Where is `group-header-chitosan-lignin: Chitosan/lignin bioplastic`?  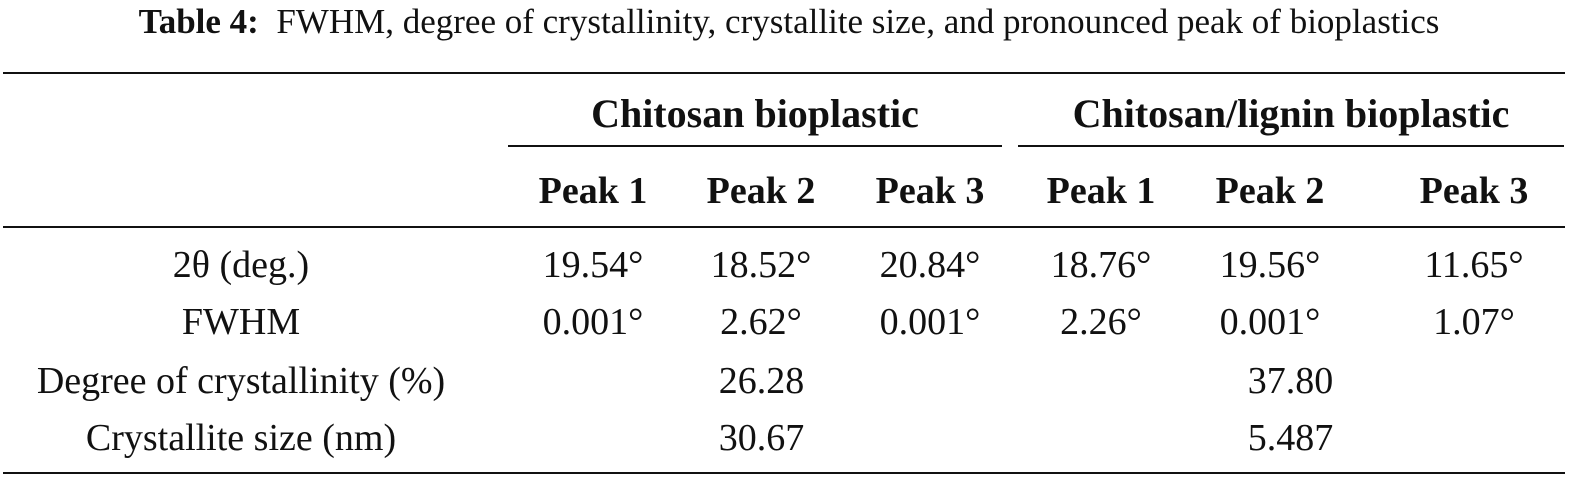 group-header-chitosan-lignin: Chitosan/lignin bioplastic is located at coordinates (1291, 113).